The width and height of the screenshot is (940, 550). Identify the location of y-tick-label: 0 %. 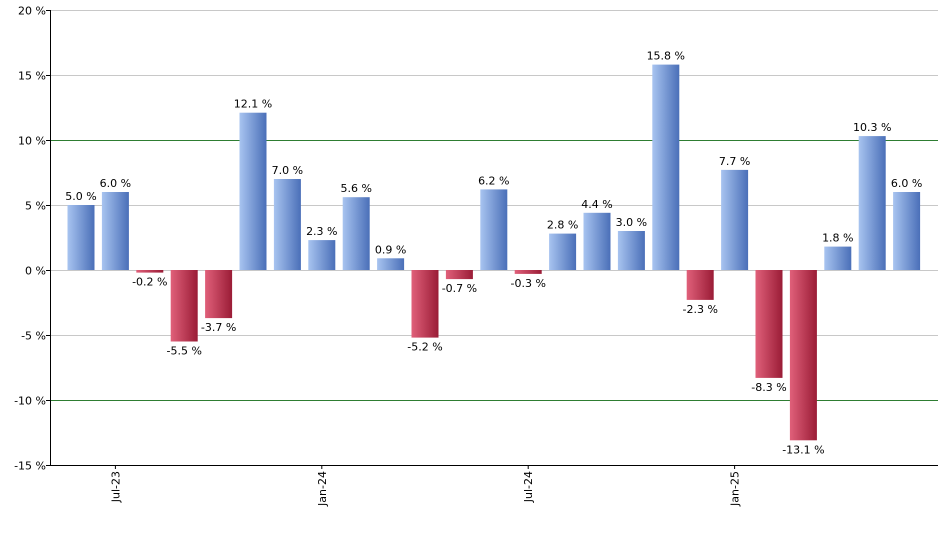
(35, 271).